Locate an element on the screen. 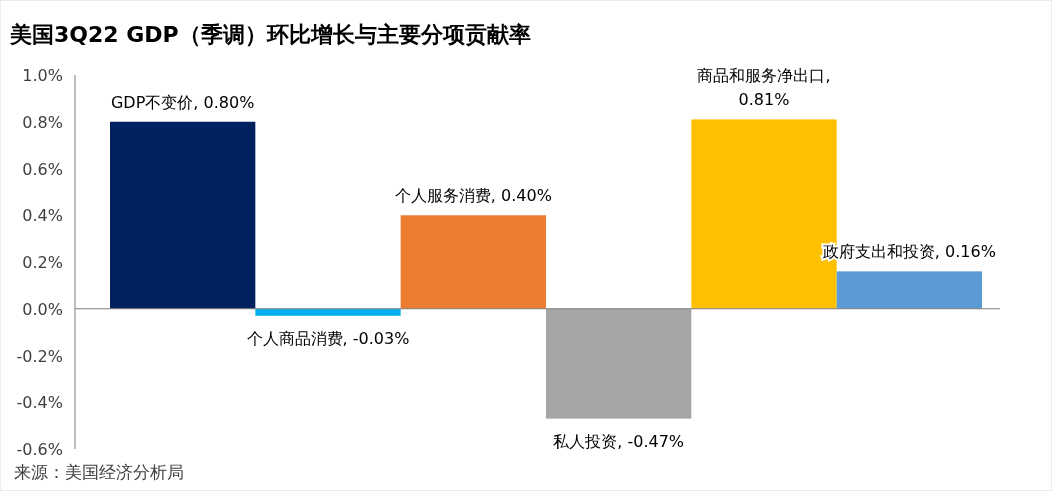 The width and height of the screenshot is (1052, 491). y-tick-label: 0.2% is located at coordinates (42, 262).